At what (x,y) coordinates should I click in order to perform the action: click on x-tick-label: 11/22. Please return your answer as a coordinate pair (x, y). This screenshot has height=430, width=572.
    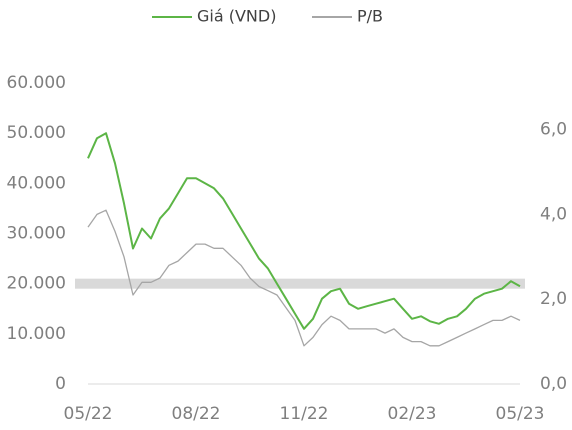
    Looking at the image, I should click on (304, 414).